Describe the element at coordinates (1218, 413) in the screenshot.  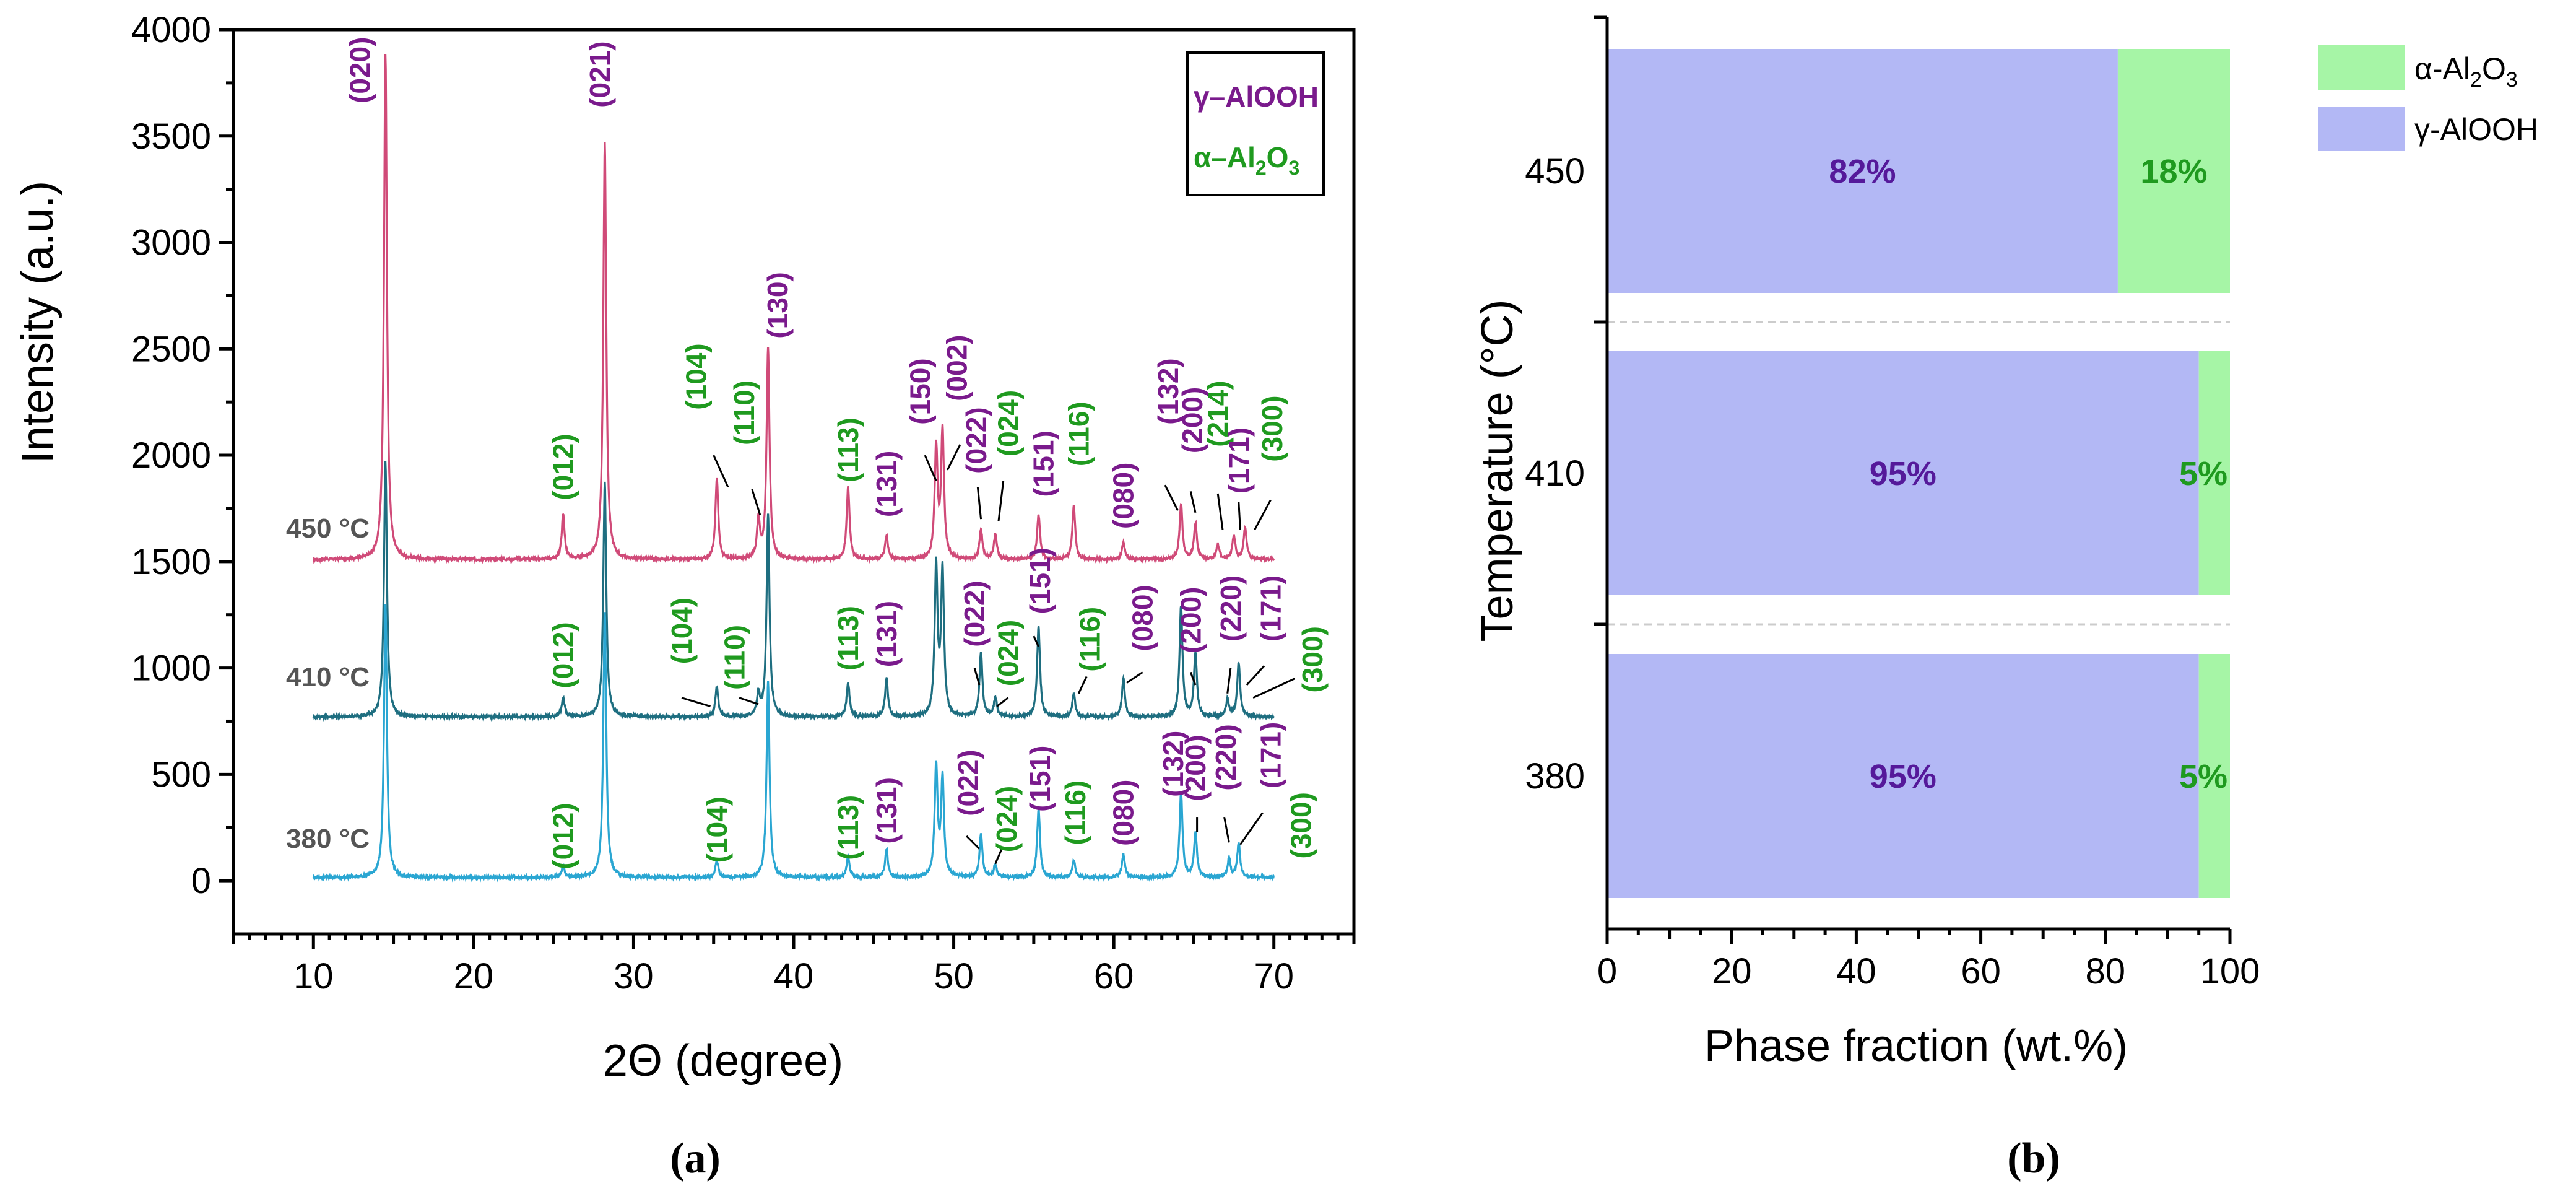
I see `peak-label: (214)` at that location.